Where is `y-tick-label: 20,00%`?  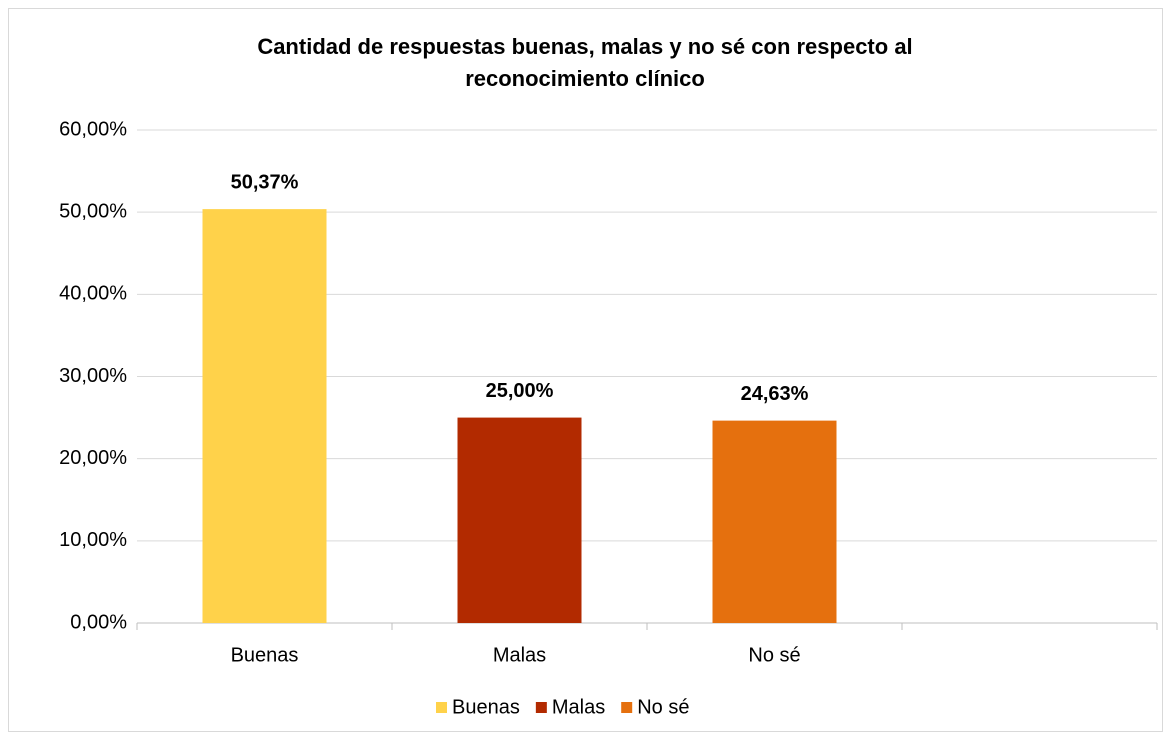
y-tick-label: 20,00% is located at coordinates (93, 458).